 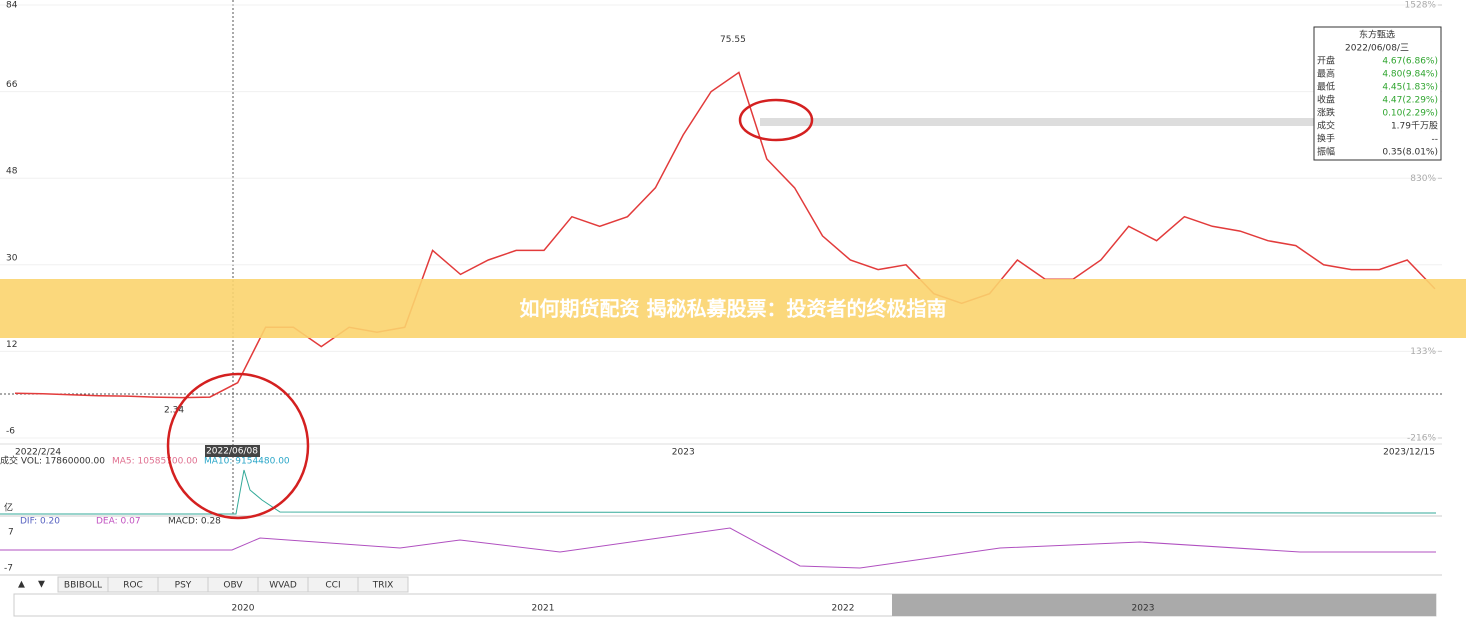 I want to click on info-value: 0.35(8.01%), so click(x=1410, y=153).